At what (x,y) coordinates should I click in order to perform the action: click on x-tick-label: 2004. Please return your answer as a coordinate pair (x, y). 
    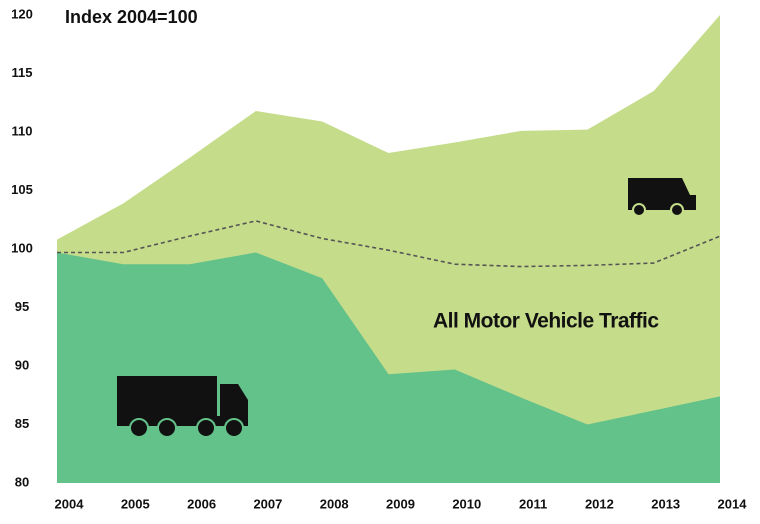
    Looking at the image, I should click on (70, 503).